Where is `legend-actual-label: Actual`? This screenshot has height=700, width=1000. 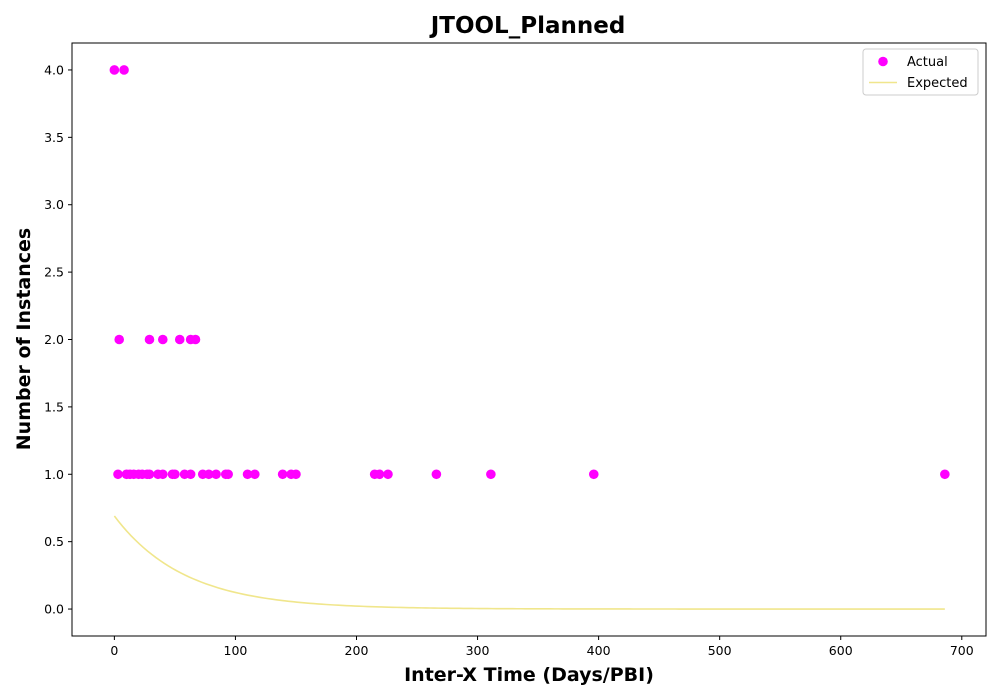 legend-actual-label: Actual is located at coordinates (927, 62).